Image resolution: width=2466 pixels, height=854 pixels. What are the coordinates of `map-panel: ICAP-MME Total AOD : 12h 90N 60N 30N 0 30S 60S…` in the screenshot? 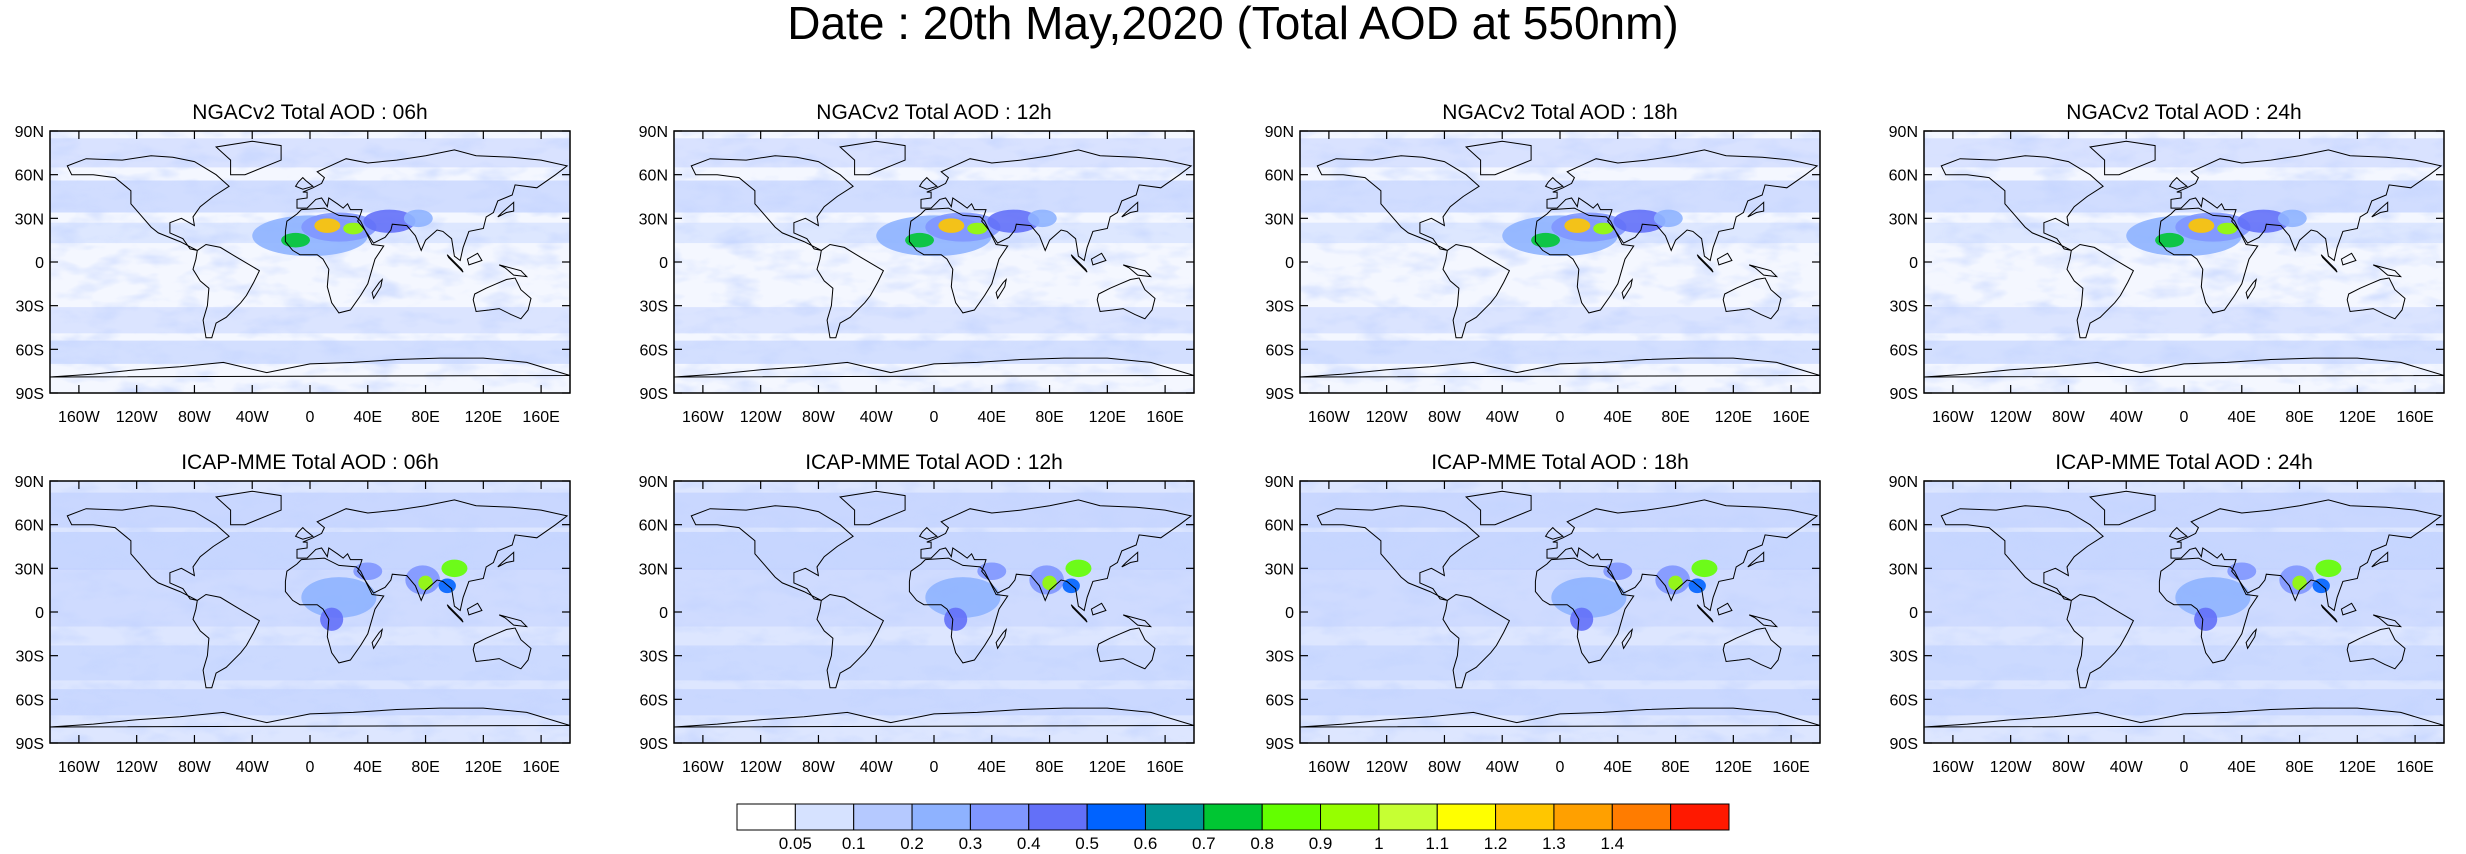 It's located at (917, 613).